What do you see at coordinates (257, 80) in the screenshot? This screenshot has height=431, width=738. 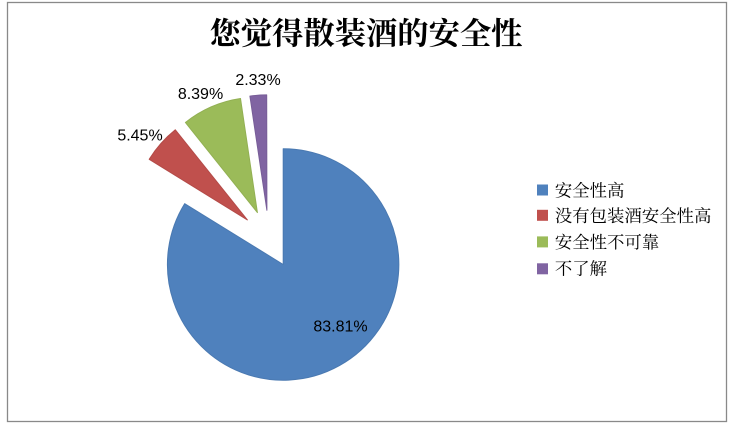 I see `svg-text: 2.33%` at bounding box center [257, 80].